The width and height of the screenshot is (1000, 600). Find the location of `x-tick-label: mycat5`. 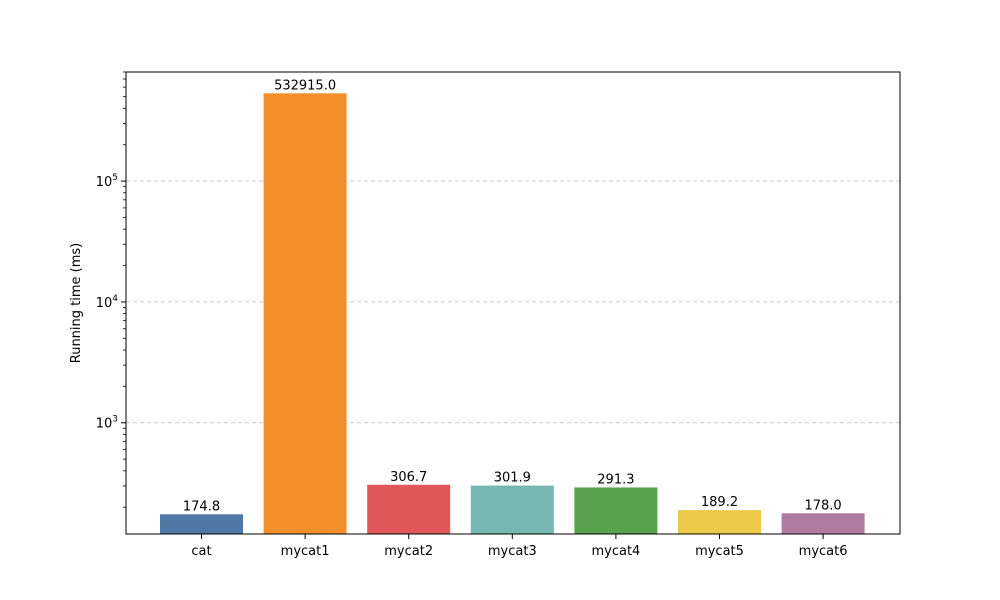

x-tick-label: mycat5 is located at coordinates (719, 551).